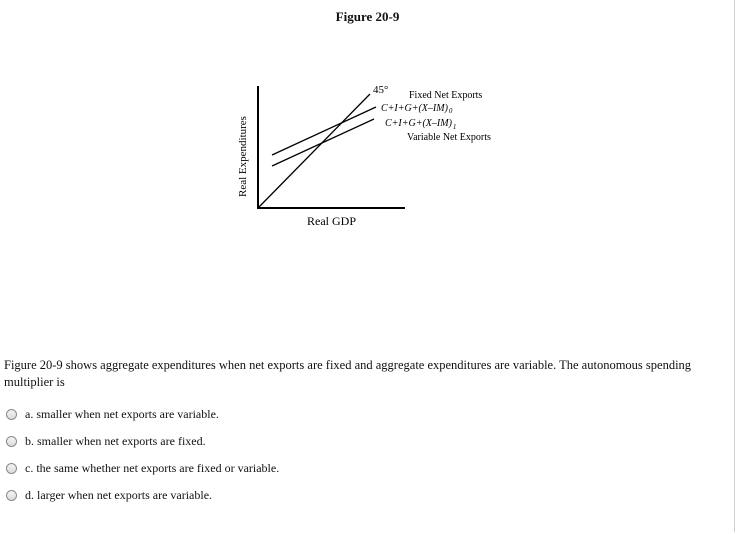 The image size is (744, 534). What do you see at coordinates (331, 221) in the screenshot?
I see `x-axis-label: Real GDP` at bounding box center [331, 221].